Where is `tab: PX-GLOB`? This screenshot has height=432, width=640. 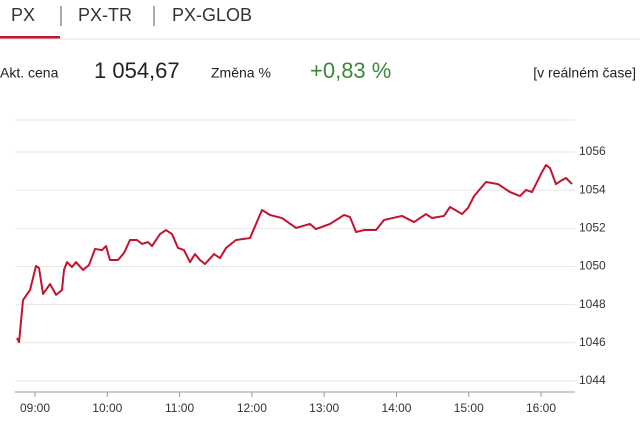
tab: PX-GLOB is located at coordinates (212, 15).